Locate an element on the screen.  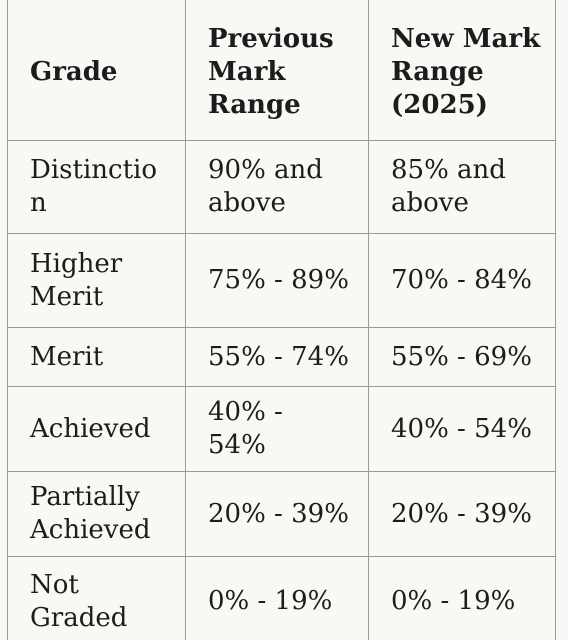
header-new-mark-range: New Mark Range (2025) is located at coordinates (462, 70).